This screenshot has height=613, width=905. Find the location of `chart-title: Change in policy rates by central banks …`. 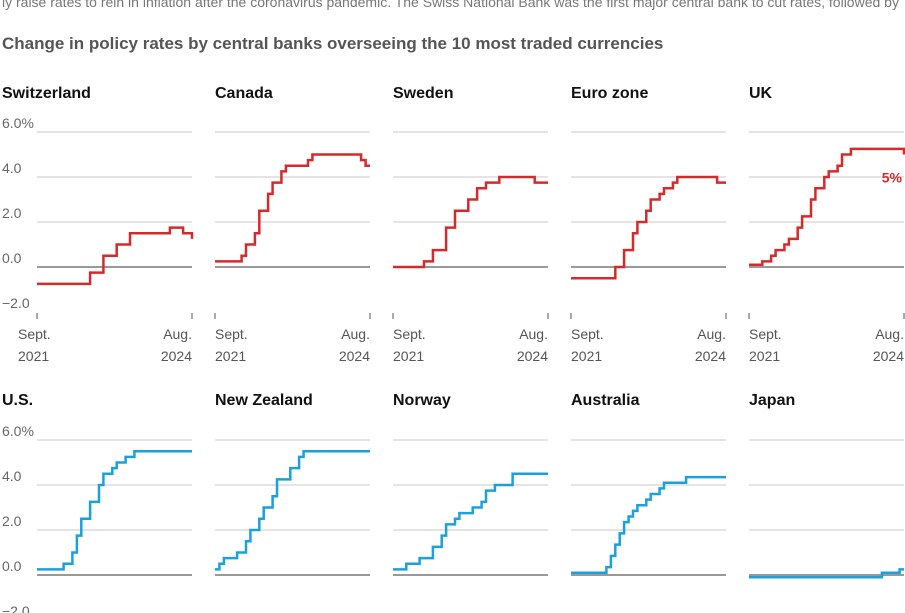

chart-title: Change in policy rates by central banks … is located at coordinates (332, 43).